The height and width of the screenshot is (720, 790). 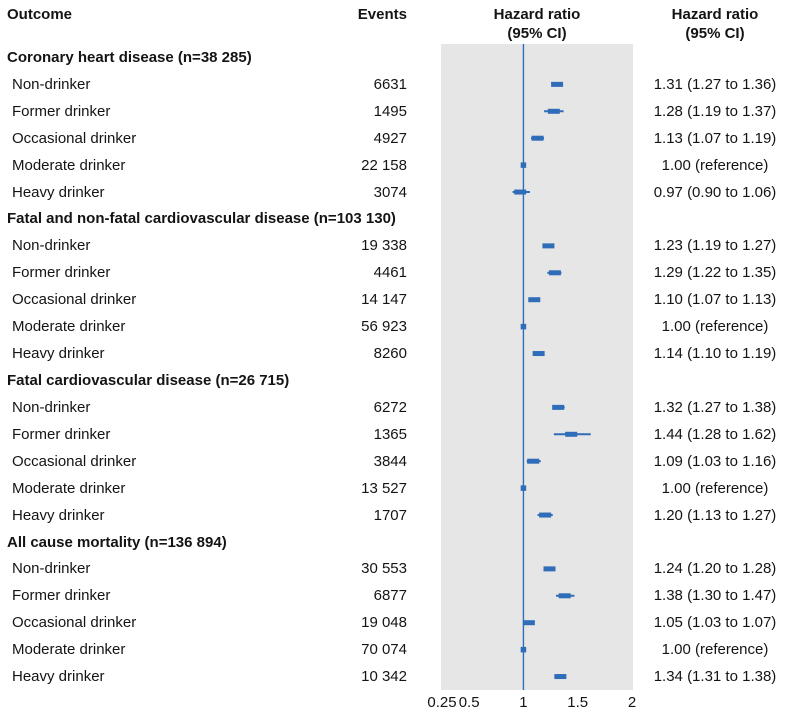 I want to click on events-value: 70 074, so click(x=384, y=650).